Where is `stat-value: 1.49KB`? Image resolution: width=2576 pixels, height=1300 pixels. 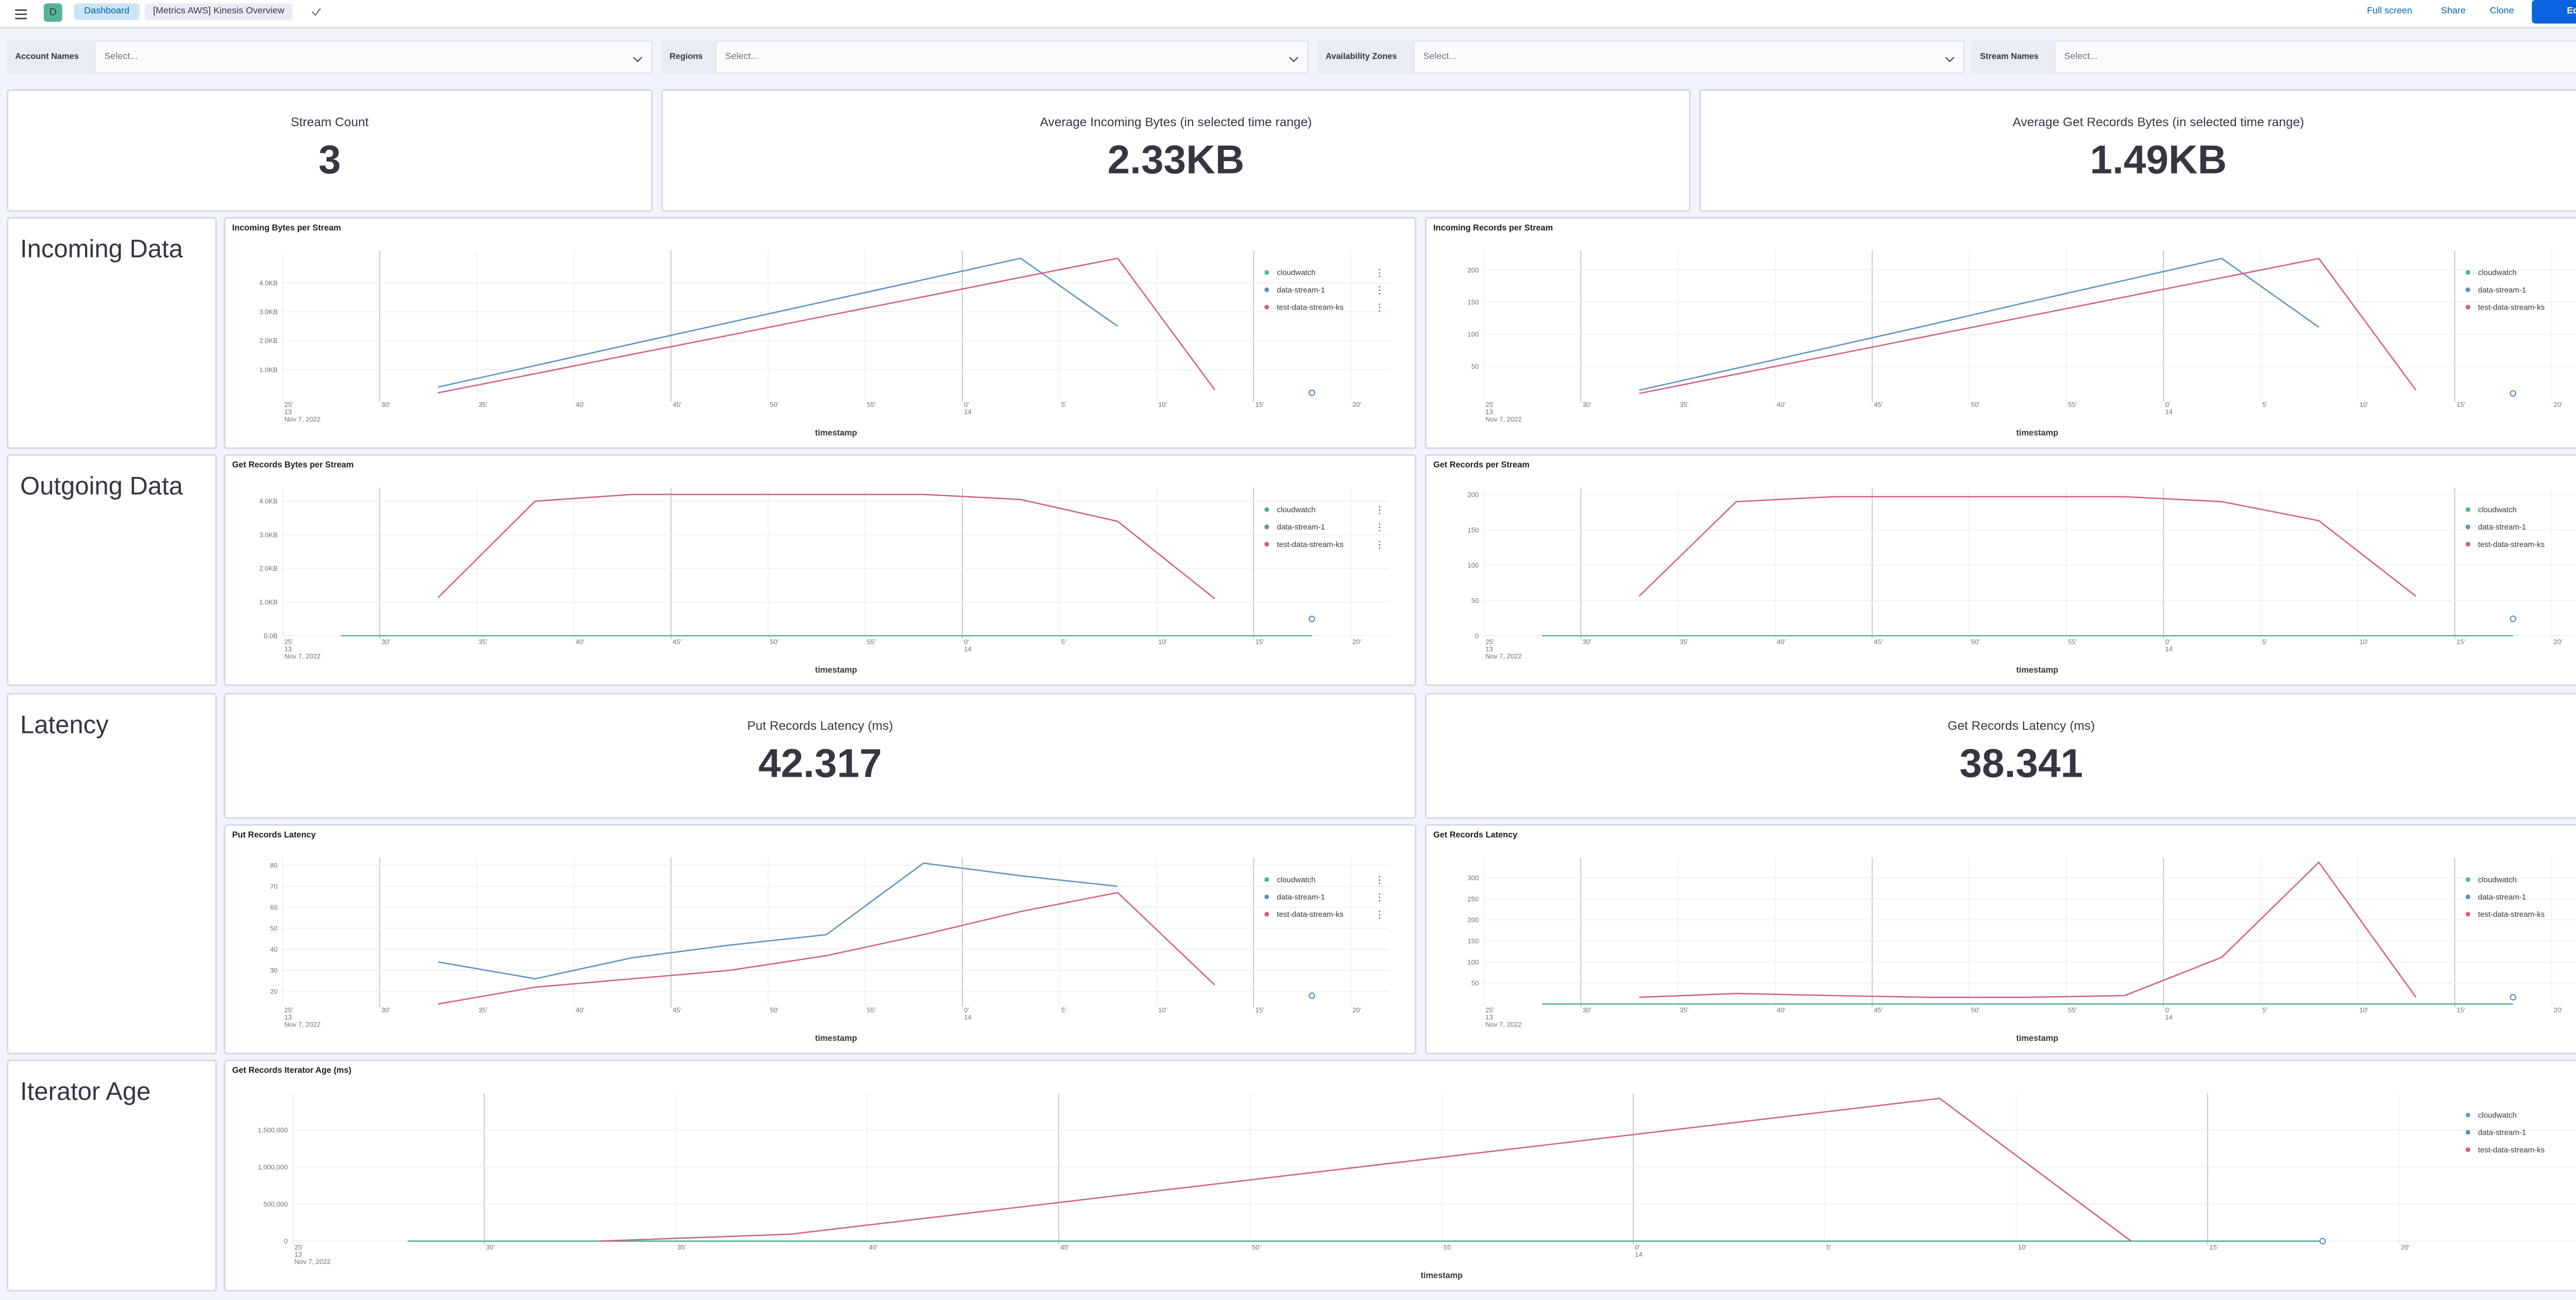
stat-value: 1.49KB is located at coordinates (2158, 160).